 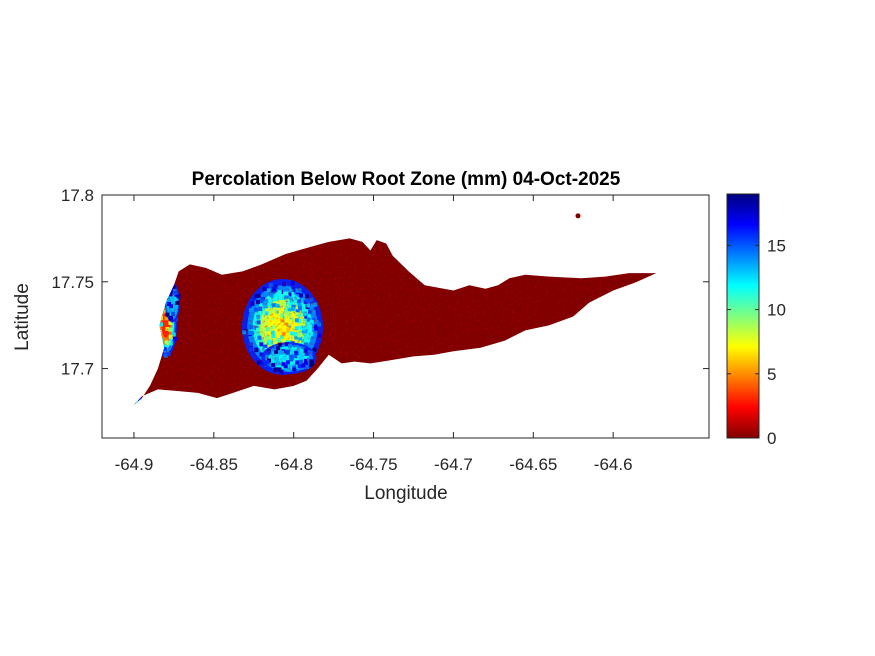 I want to click on colorbar-ticks: 0 5 10 15, so click(x=756, y=342).